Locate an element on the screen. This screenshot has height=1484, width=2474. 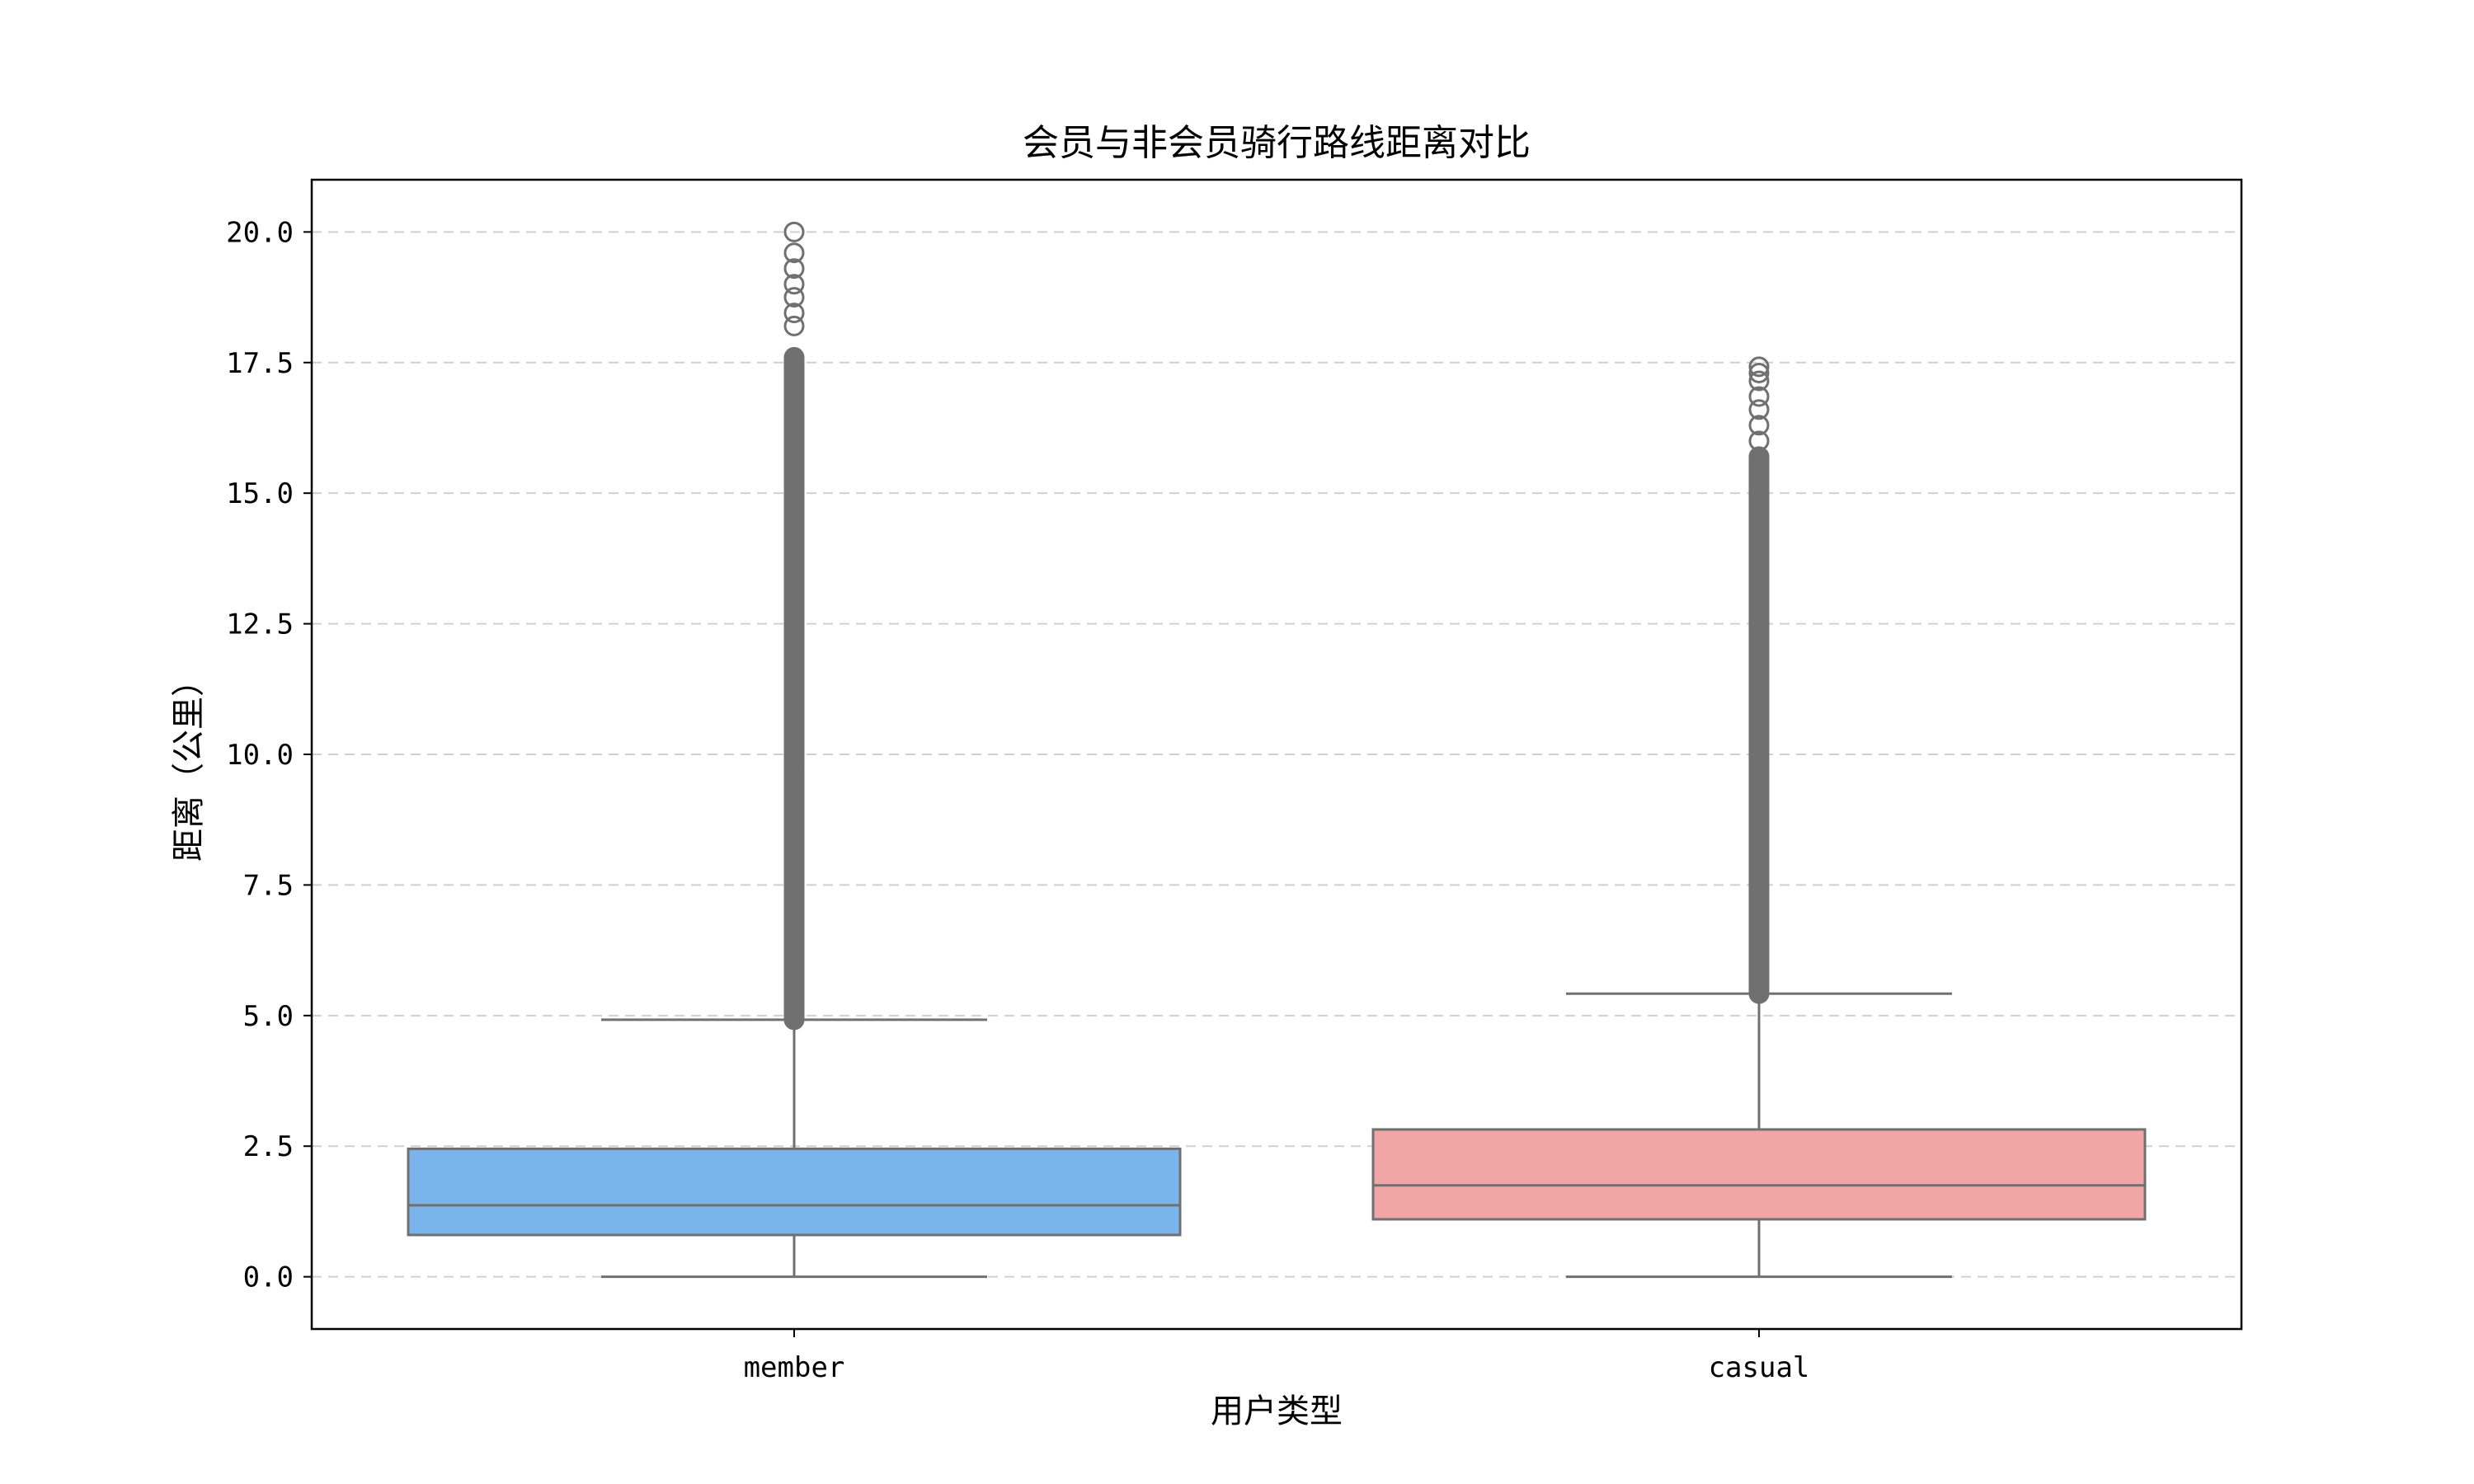
x-axis: member casual is located at coordinates (1277, 1356).